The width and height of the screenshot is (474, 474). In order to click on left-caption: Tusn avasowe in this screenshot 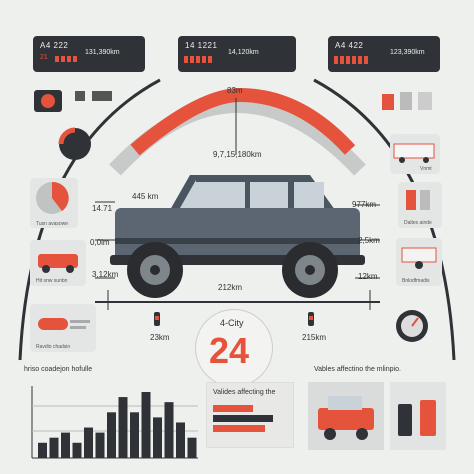, I will do `click(52, 224)`.